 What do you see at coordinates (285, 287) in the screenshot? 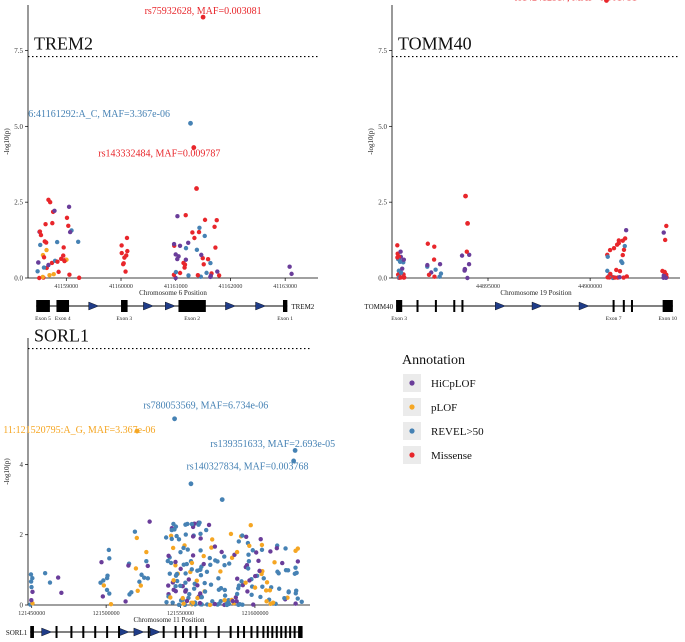
I see `x-tick-label: 41163000` at bounding box center [285, 287].